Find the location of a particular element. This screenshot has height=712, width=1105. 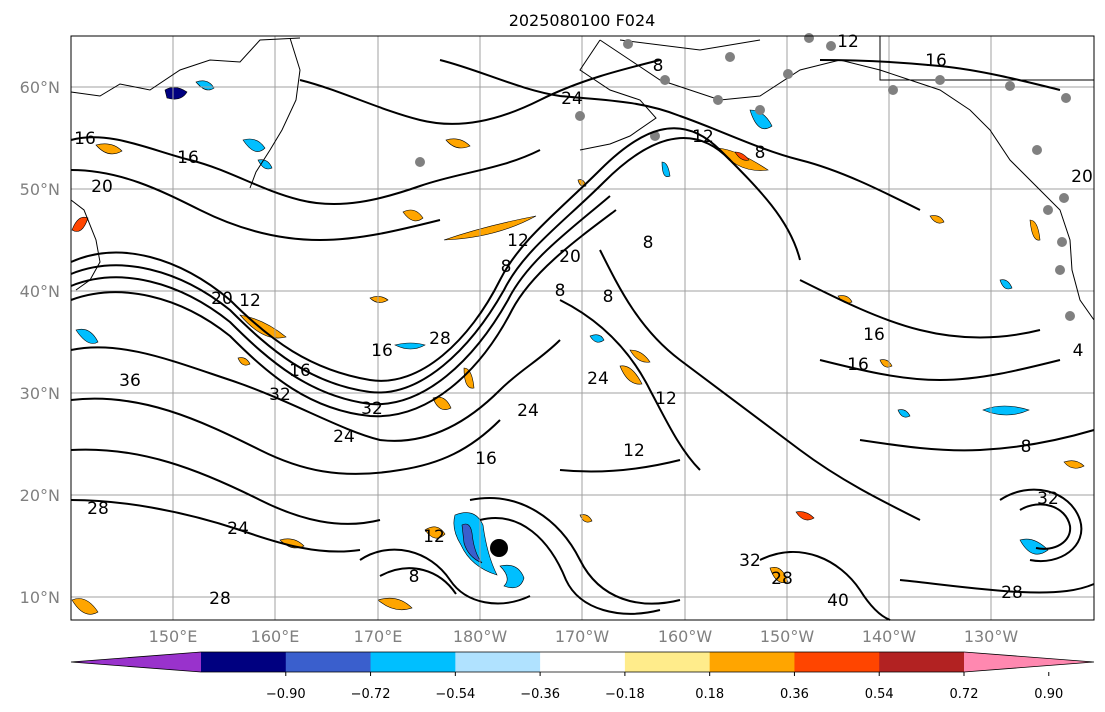

contour-label: 20 is located at coordinates (222, 299).